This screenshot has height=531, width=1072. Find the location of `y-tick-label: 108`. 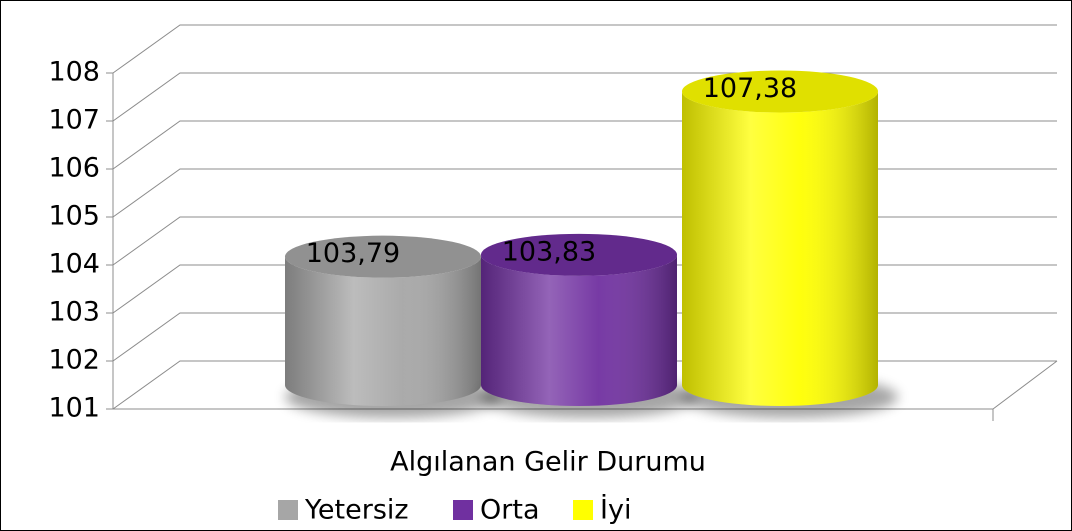

y-tick-label: 108 is located at coordinates (74, 72).